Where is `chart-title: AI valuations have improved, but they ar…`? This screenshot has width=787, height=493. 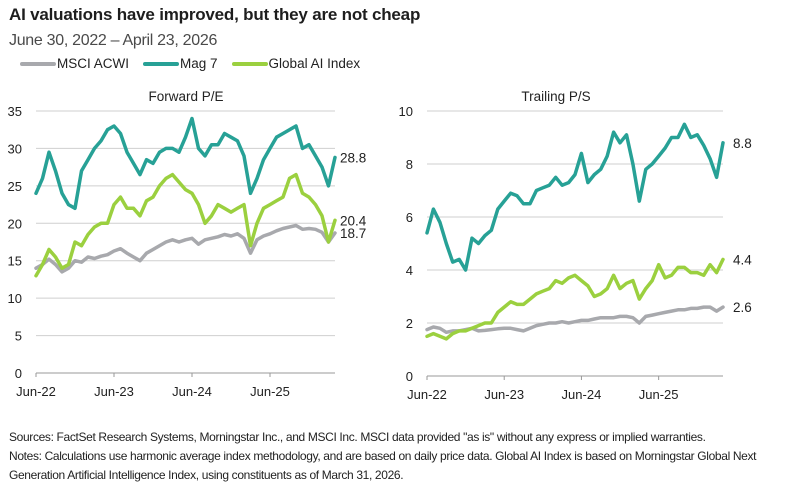
chart-title: AI valuations have improved, but they ar… is located at coordinates (215, 14).